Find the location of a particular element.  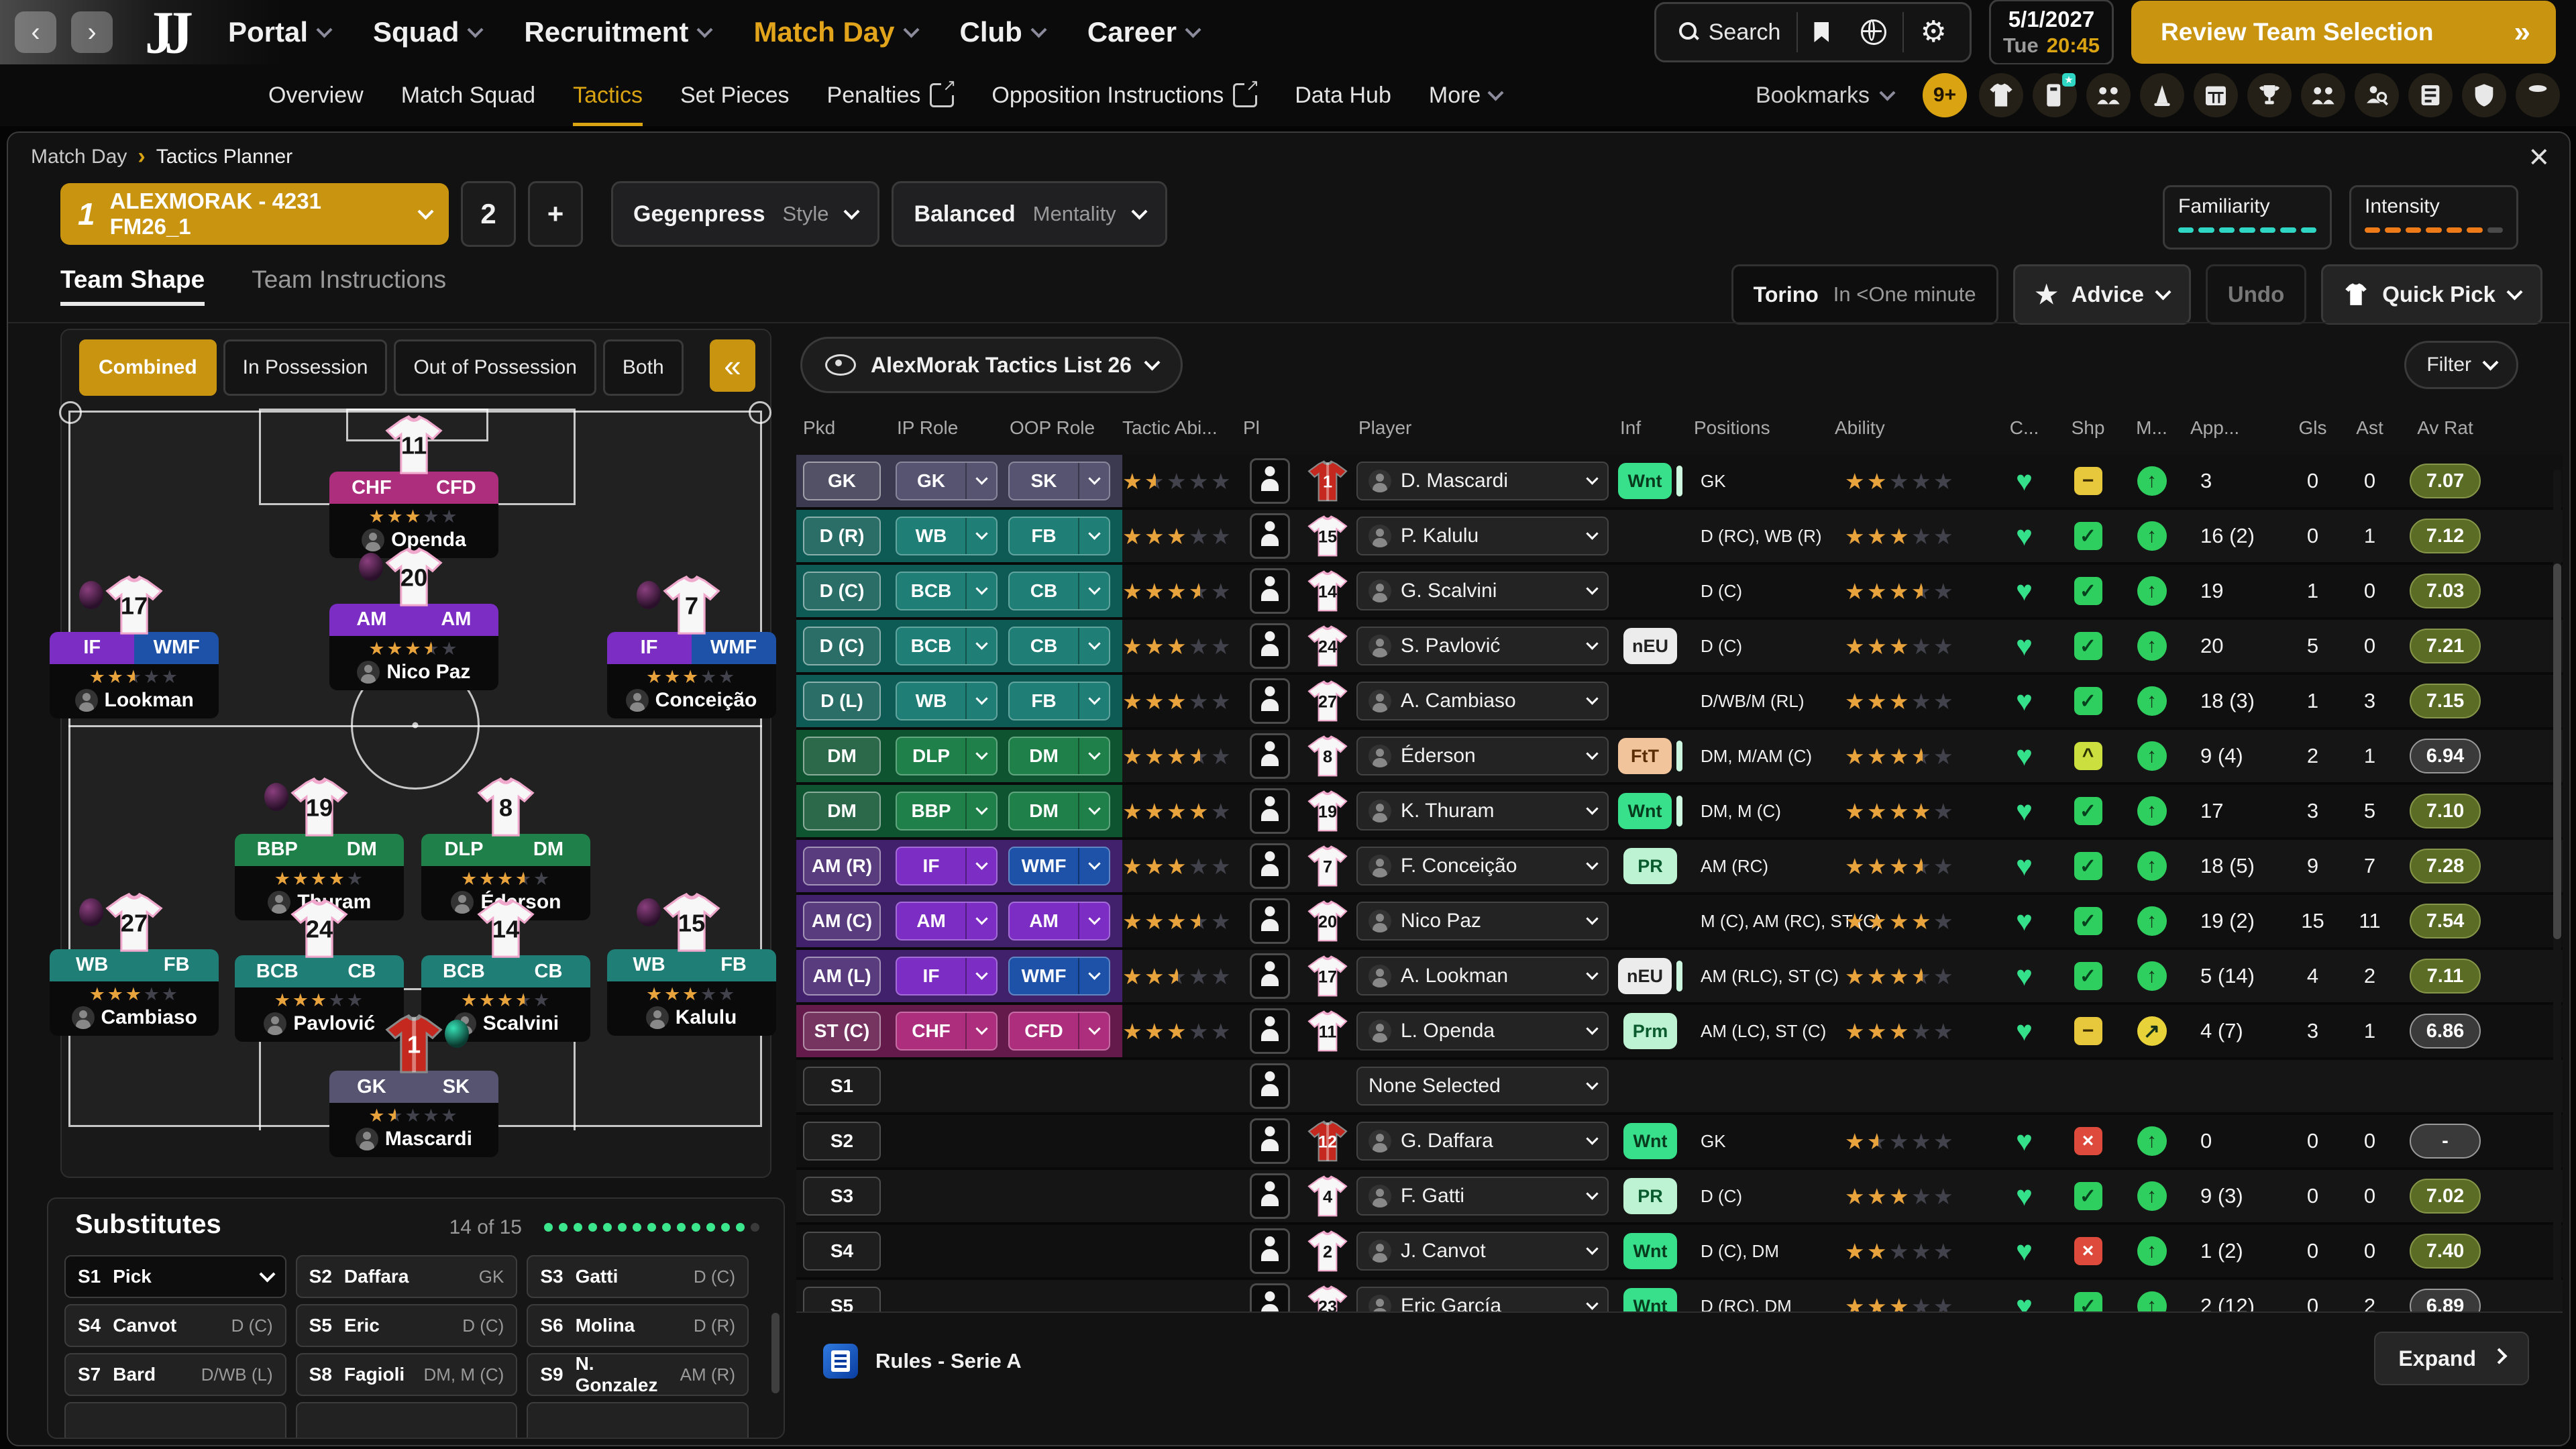

column-header: Shp is located at coordinates (2088, 427).